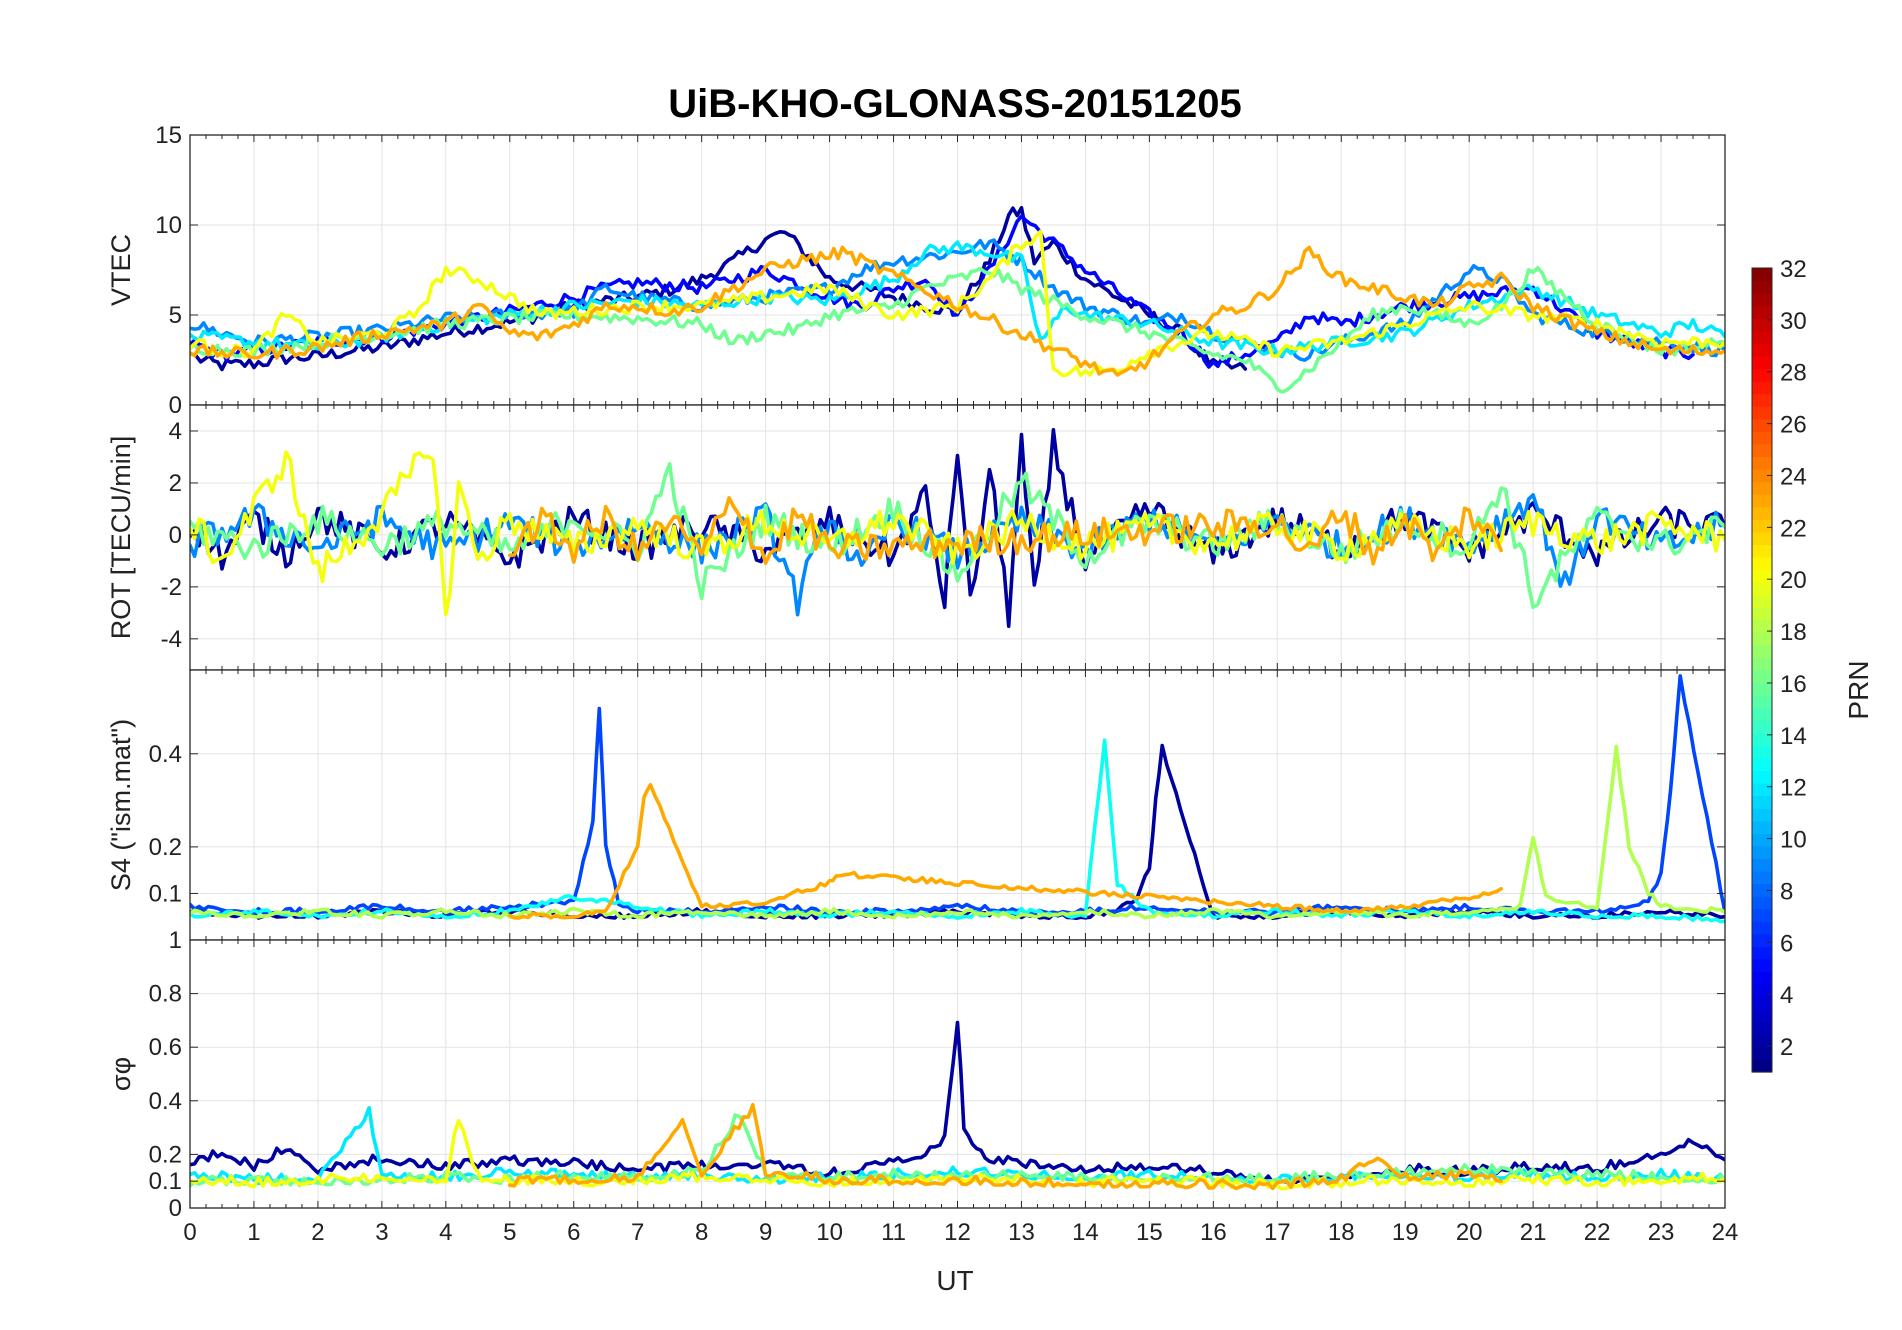 This screenshot has height=1330, width=1902. I want to click on y-tick-label: 15, so click(168, 135).